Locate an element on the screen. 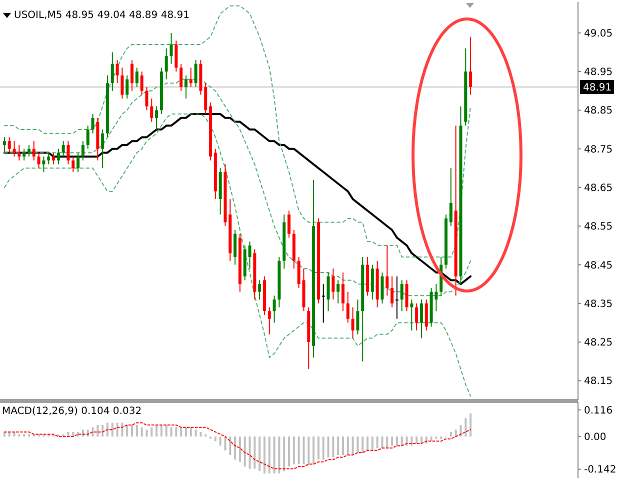 Image resolution: width=630 pixels, height=490 pixels. y-tick-label: 48.95 is located at coordinates (598, 72).